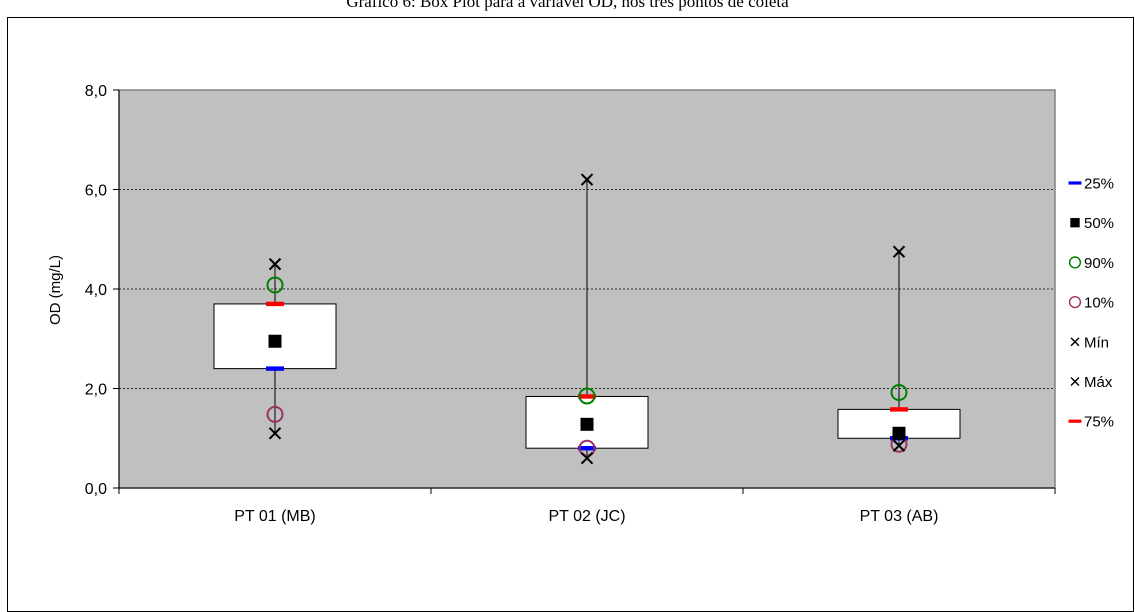 This screenshot has width=1135, height=612. Describe the element at coordinates (1075, 302) in the screenshot. I see `legend-marker-purple-circle` at that location.